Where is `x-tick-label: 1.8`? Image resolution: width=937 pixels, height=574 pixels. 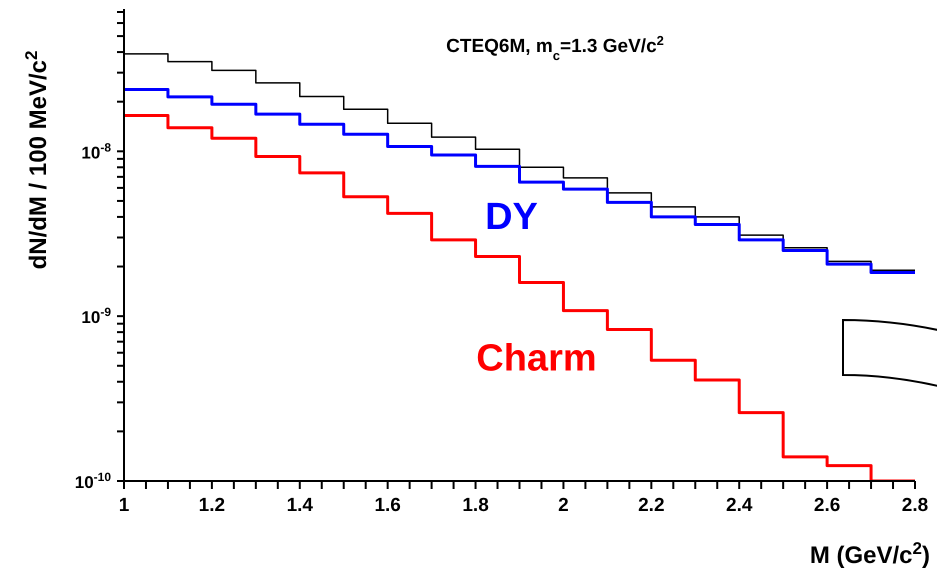 x-tick-label: 1.8 is located at coordinates (475, 505).